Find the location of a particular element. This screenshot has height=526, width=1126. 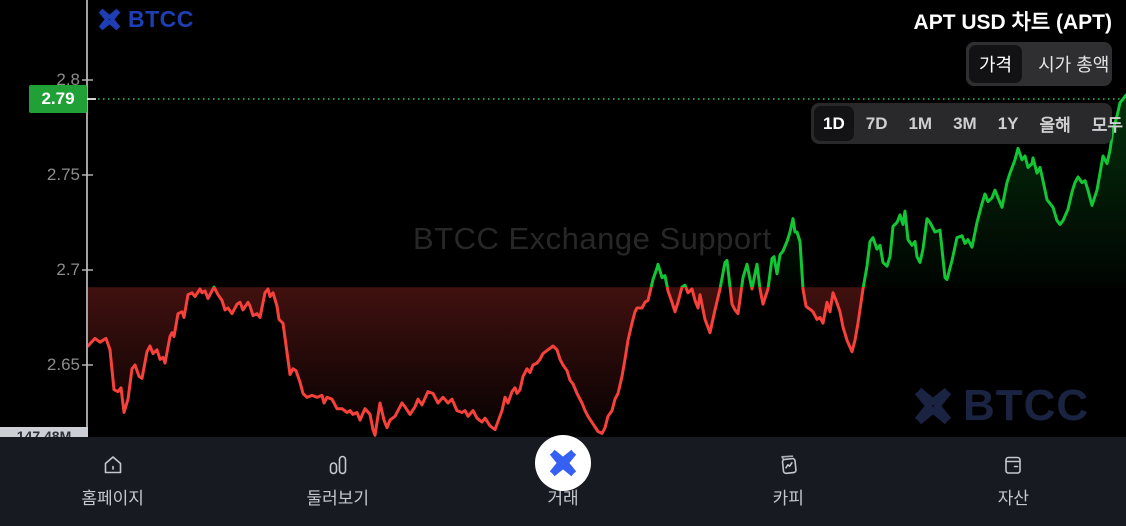

range-1m-button: 1M is located at coordinates (920, 123).